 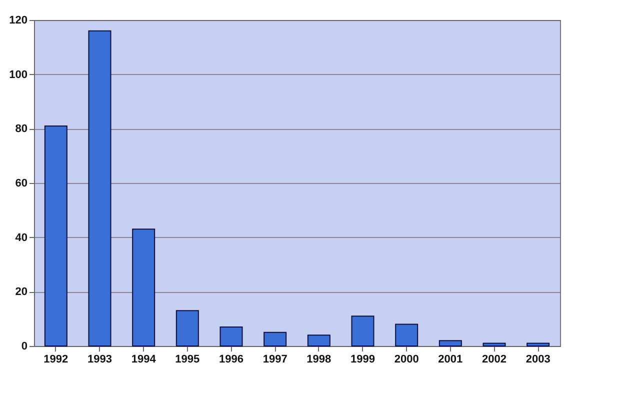 What do you see at coordinates (538, 360) in the screenshot?
I see `x-tick-label: 2003` at bounding box center [538, 360].